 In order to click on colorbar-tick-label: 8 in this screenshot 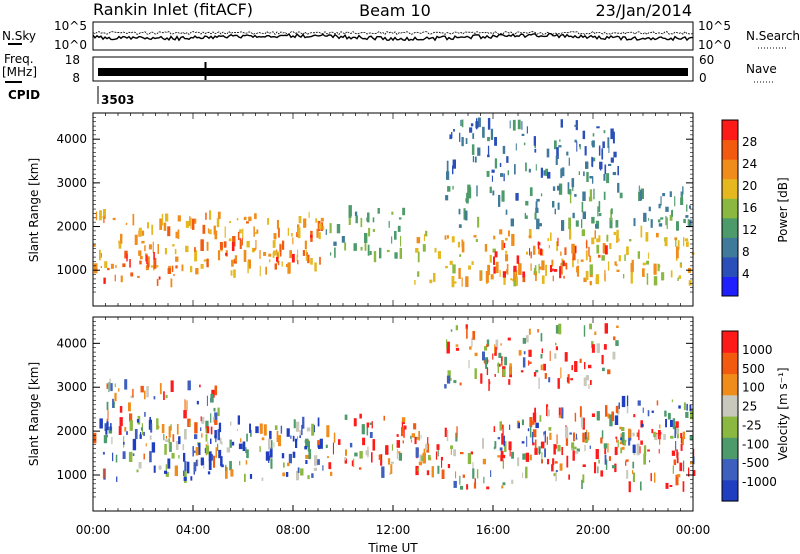, I will do `click(746, 252)`.